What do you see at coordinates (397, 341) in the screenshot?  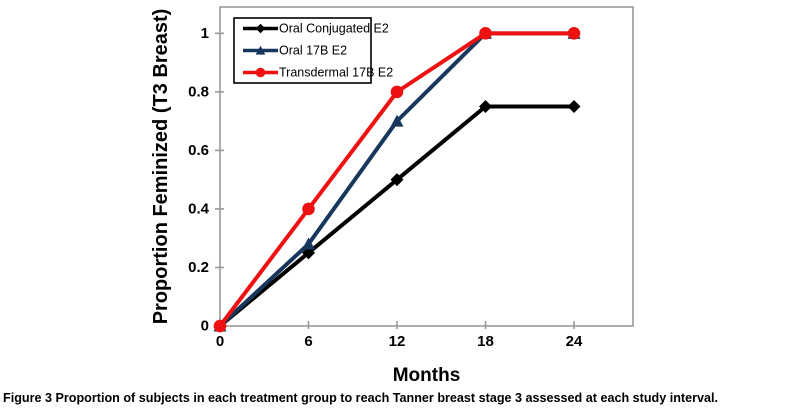 I see `x-tick-label: 12` at bounding box center [397, 341].